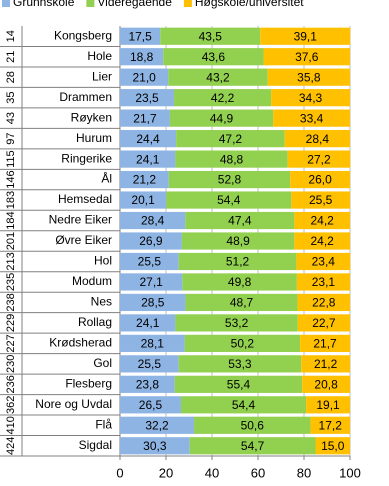 Image resolution: width=389 pixels, height=486 pixels. I want to click on value-label: 21,2, so click(326, 364).